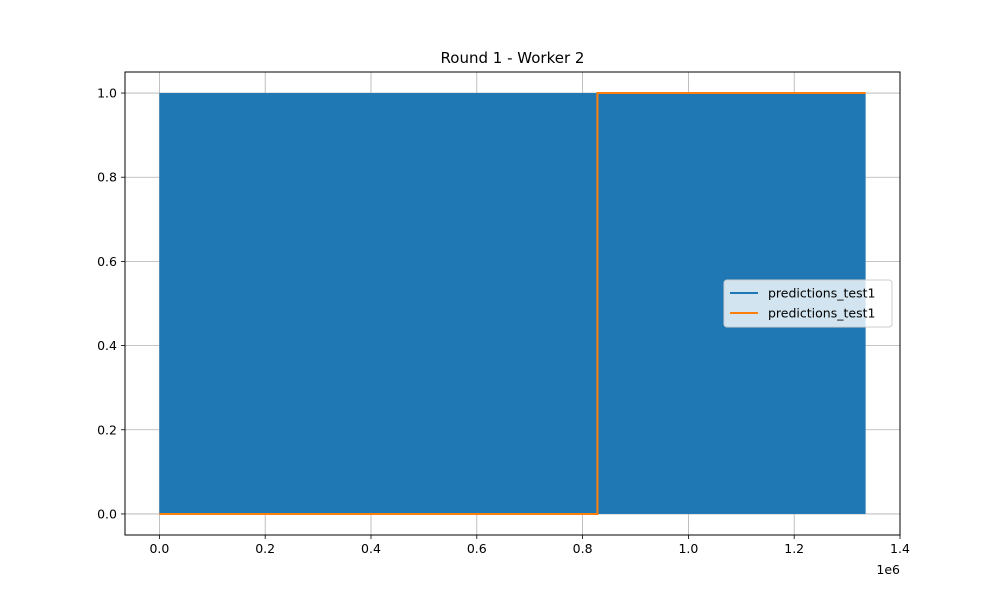 The image size is (1000, 600). What do you see at coordinates (794, 548) in the screenshot?
I see `x-tick-label: 1.2` at bounding box center [794, 548].